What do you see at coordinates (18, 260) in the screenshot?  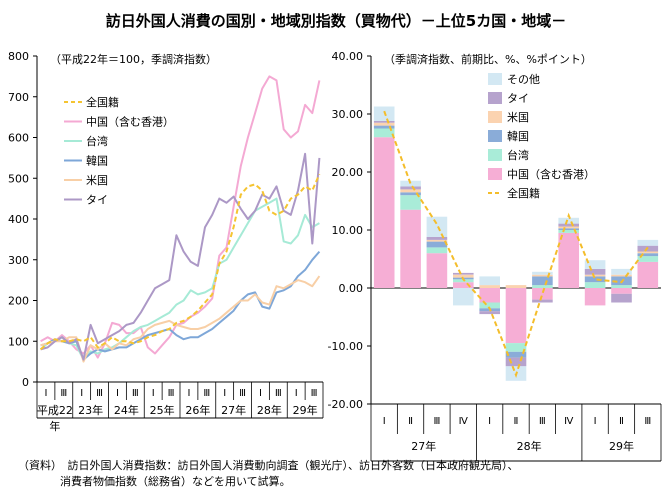 I see `left-y-tick-label: 300` at bounding box center [18, 260].